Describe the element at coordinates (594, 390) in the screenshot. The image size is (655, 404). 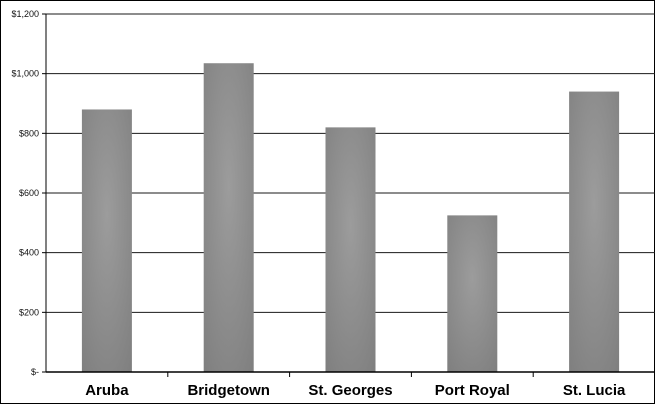
I see `x-tick-label: St. Lucia` at that location.